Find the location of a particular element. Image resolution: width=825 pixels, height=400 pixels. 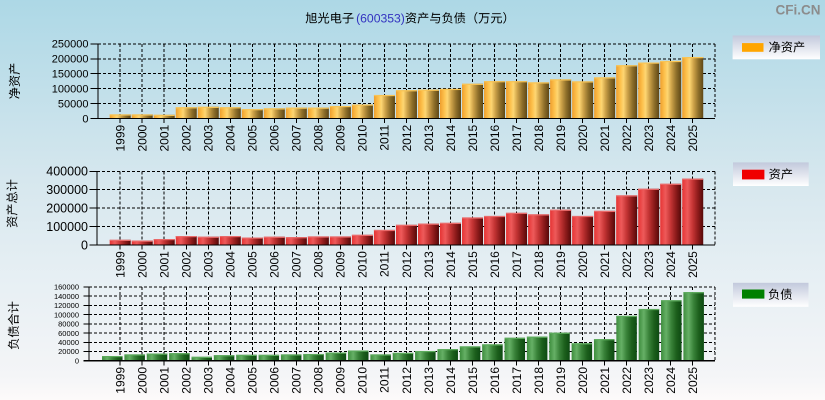

svg-text: 50000 is located at coordinates (73, 104).